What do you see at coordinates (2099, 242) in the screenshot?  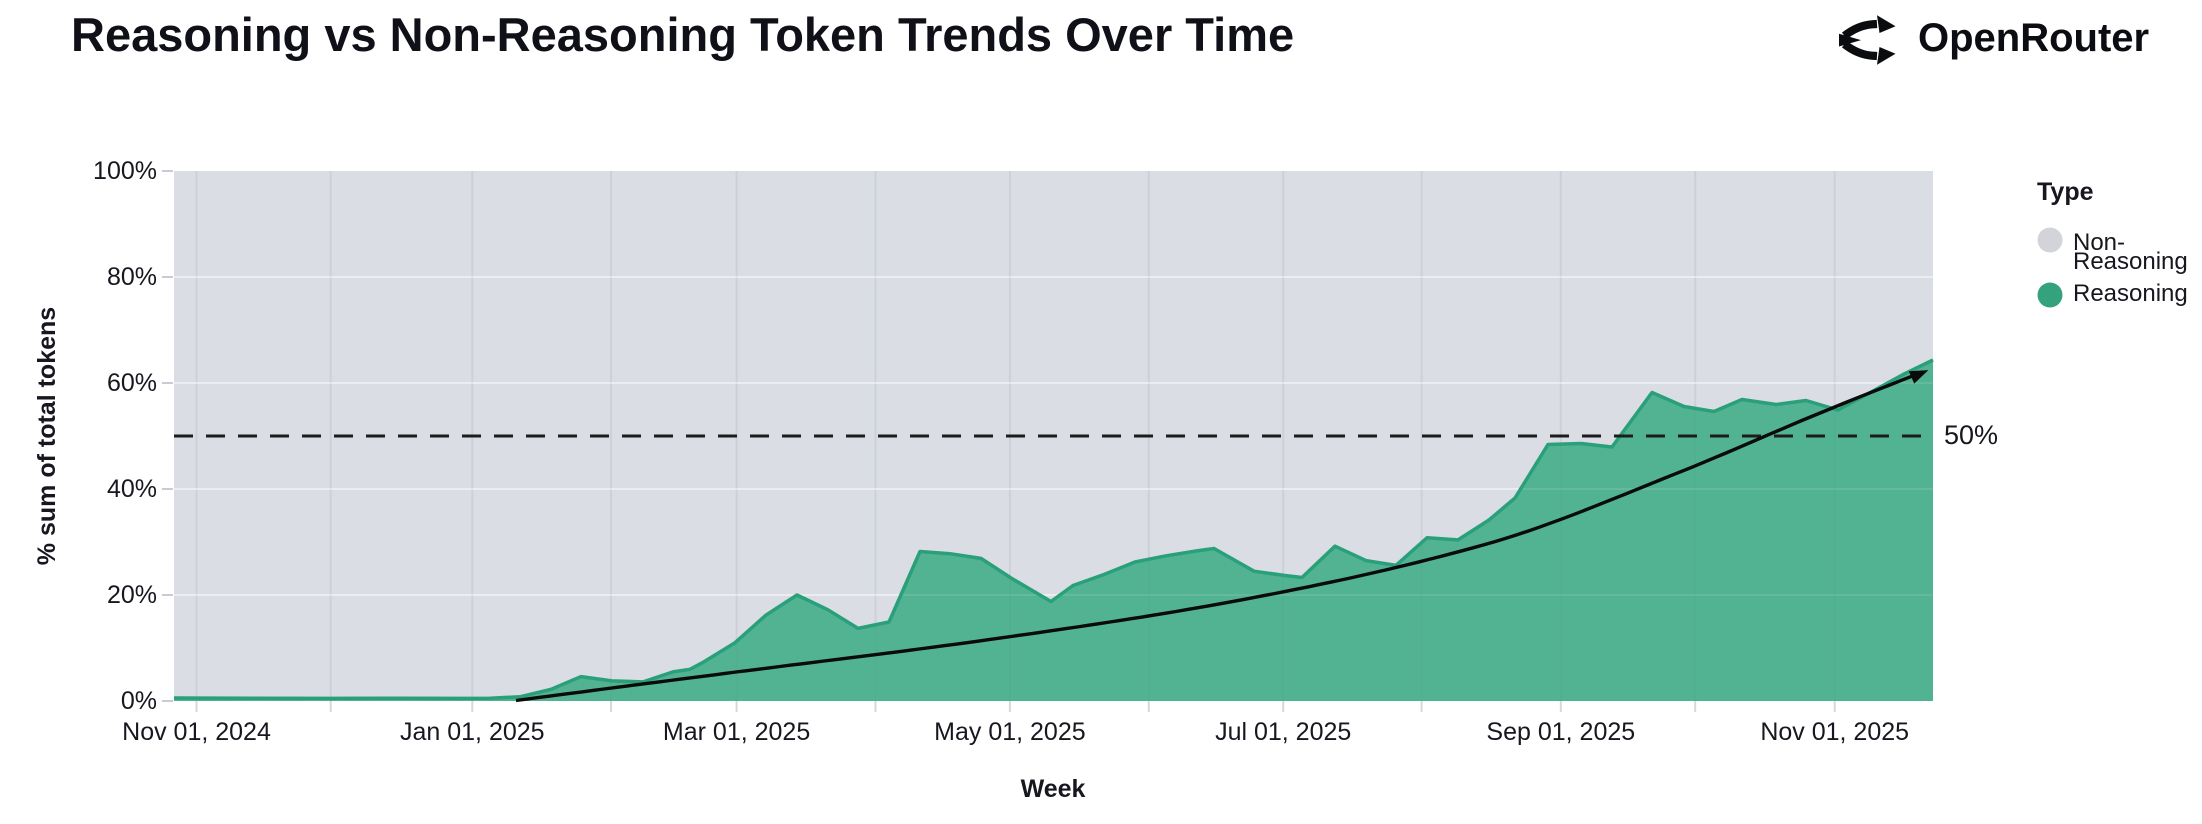 I see `svg-text: Non-` at bounding box center [2099, 242].